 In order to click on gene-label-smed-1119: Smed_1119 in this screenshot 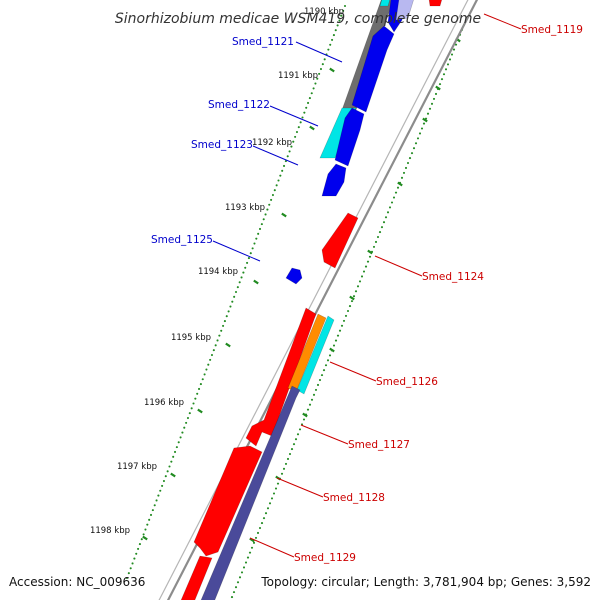, I will do `click(552, 30)`.